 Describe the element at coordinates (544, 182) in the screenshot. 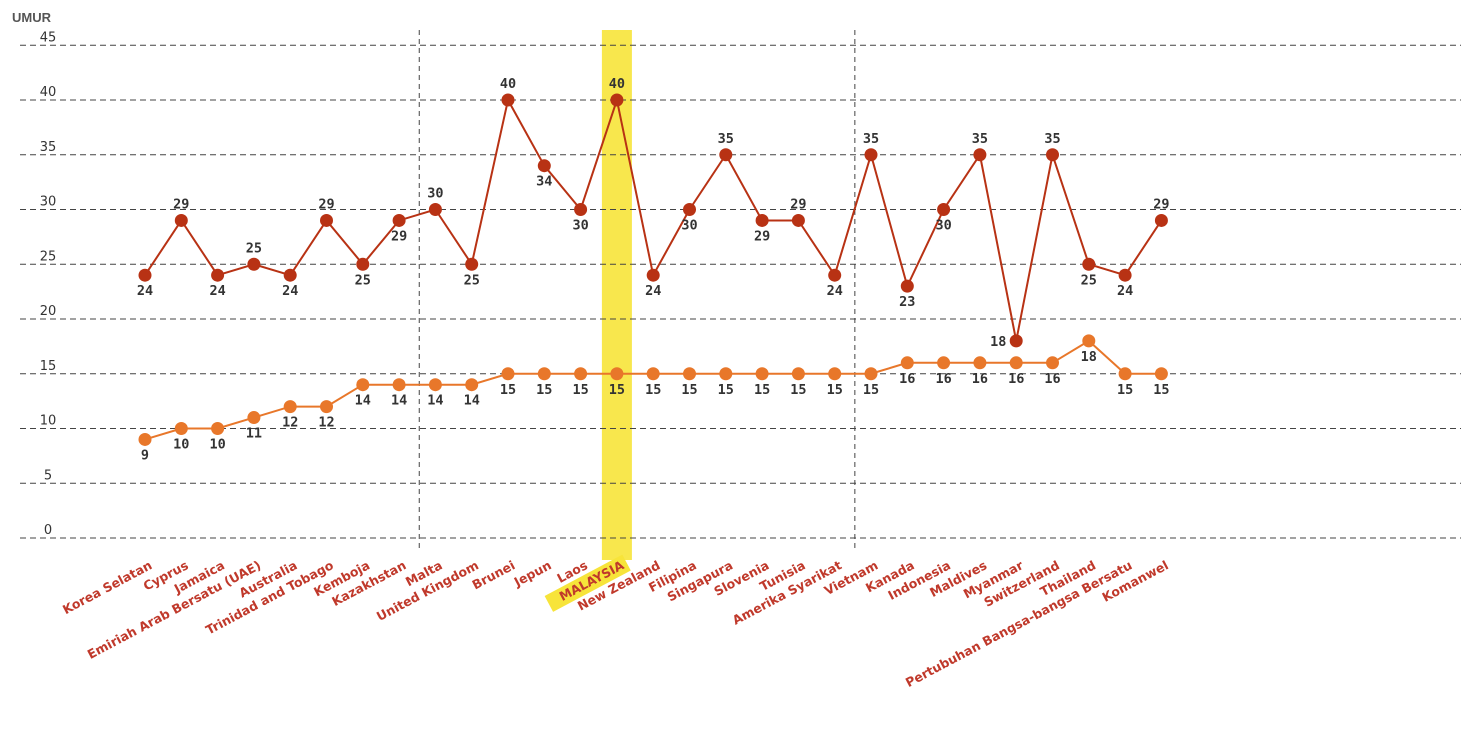

I see `data-label: 34` at that location.